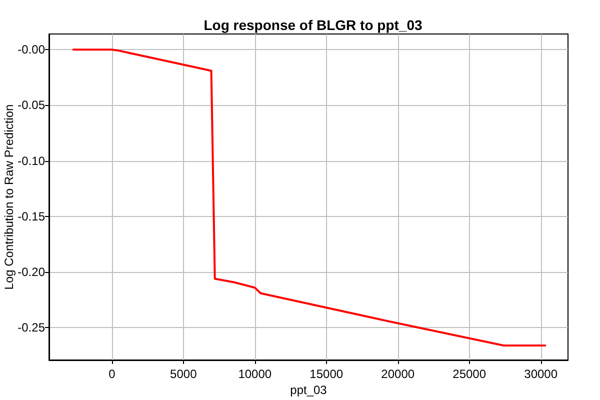 The height and width of the screenshot is (400, 600). I want to click on x-tick-label: 0, so click(112, 374).